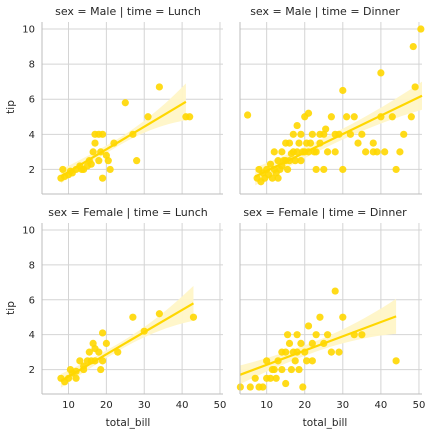 The image size is (434, 434). What do you see at coordinates (127, 212) in the screenshot?
I see `panel-title: sex = Female | time = Lunch` at bounding box center [127, 212].